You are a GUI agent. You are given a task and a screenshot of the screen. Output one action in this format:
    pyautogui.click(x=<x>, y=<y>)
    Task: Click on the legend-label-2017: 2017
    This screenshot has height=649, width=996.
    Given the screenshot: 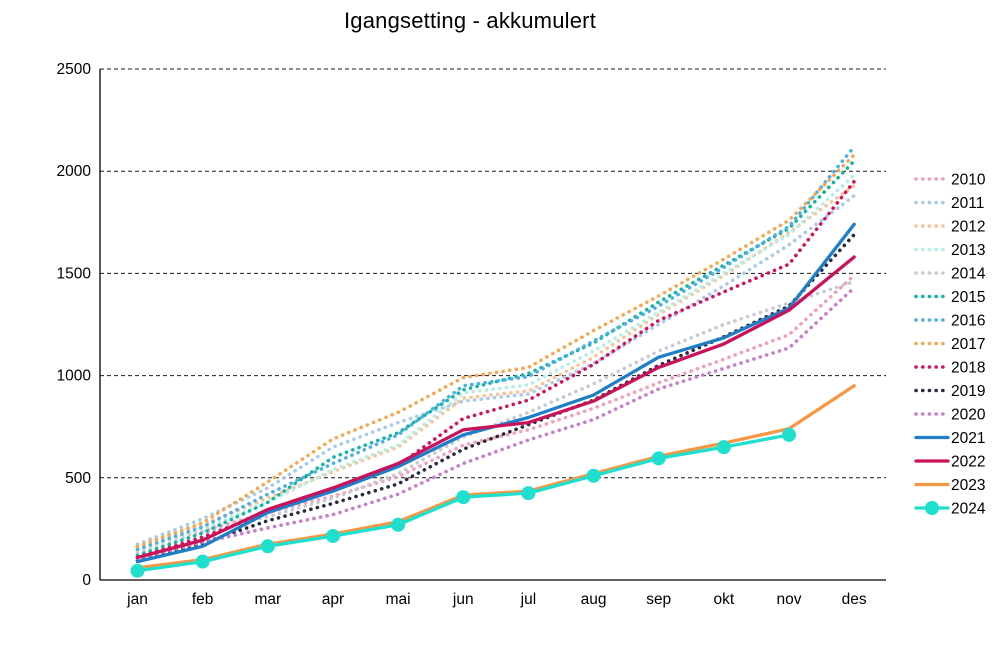 What is the action you would take?
    pyautogui.click(x=968, y=344)
    